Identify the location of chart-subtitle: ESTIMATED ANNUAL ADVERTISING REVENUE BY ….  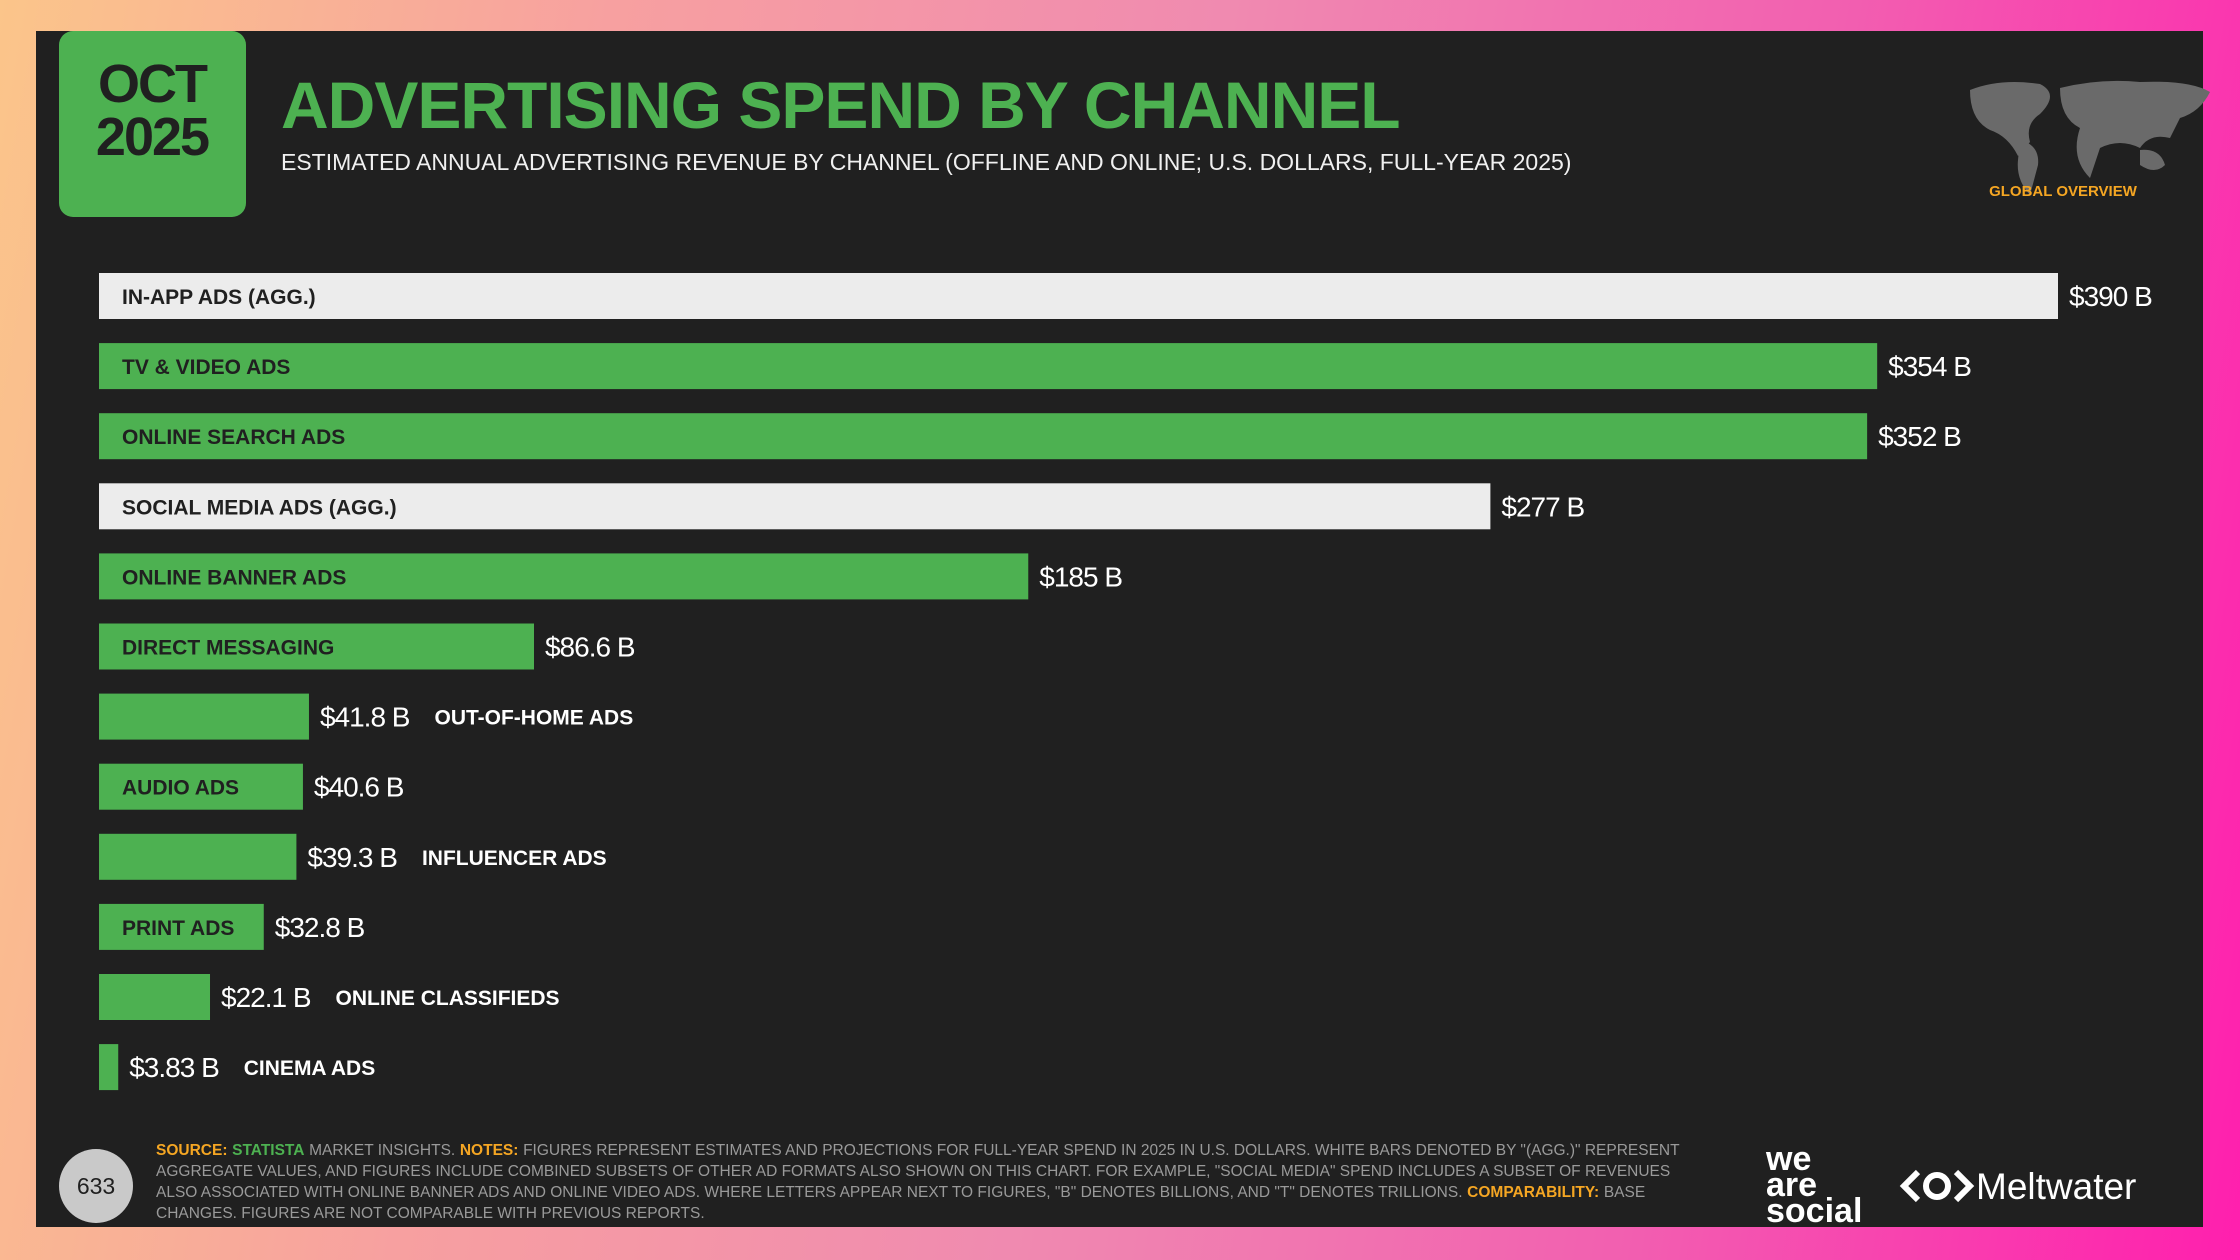
(926, 162).